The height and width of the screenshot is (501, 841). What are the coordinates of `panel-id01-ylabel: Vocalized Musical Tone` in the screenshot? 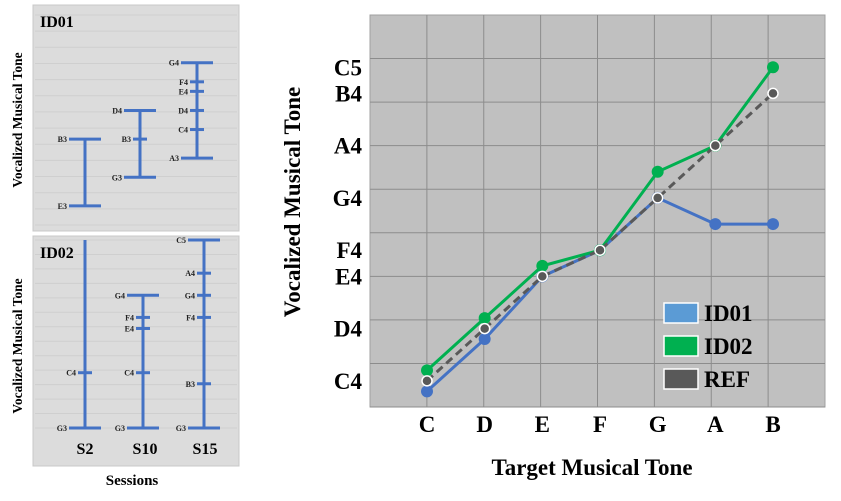 It's located at (17, 119).